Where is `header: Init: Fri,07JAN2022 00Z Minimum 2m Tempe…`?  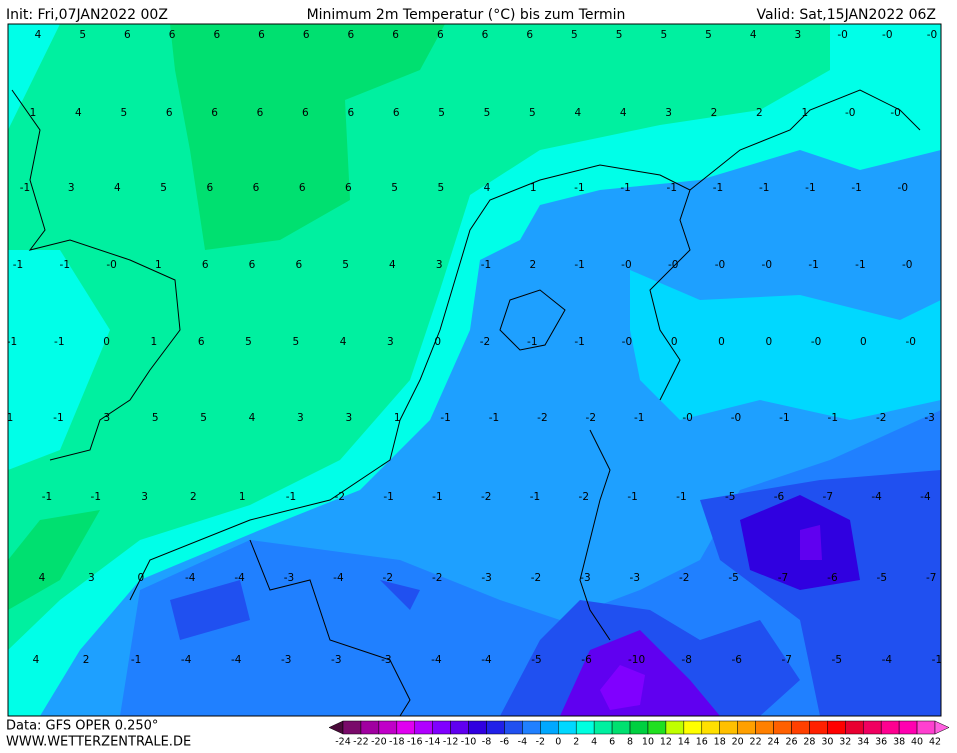
header: Init: Fri,07JAN2022 00Z Minimum 2m Tempe… is located at coordinates (471, 15).